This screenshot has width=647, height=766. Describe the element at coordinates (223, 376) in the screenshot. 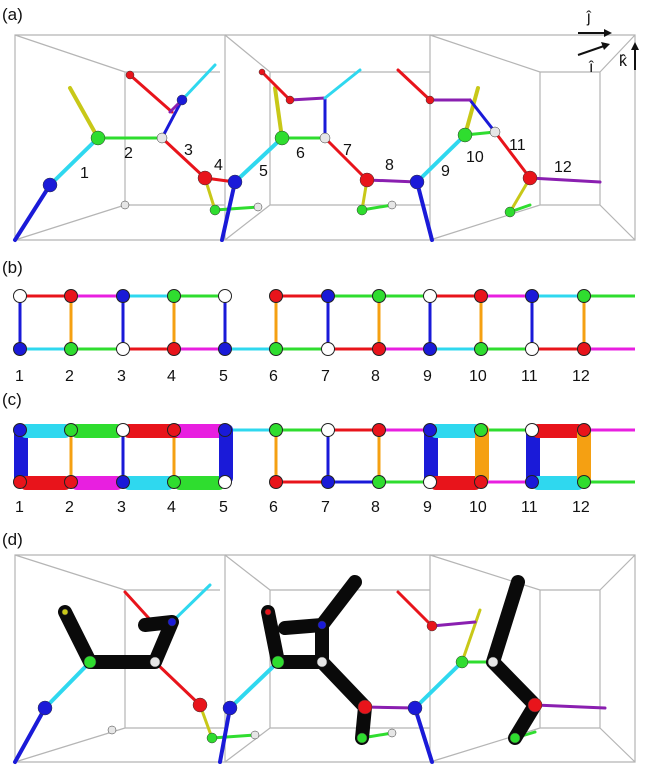

I see `b-site-label-5: 5` at that location.